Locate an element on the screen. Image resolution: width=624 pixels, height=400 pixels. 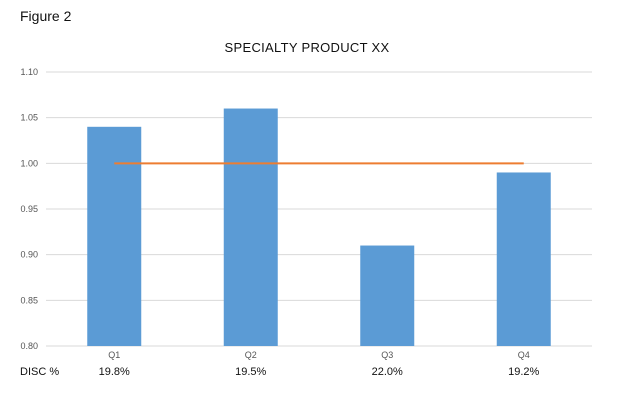
x-tick-label: Q1 is located at coordinates (114, 355).